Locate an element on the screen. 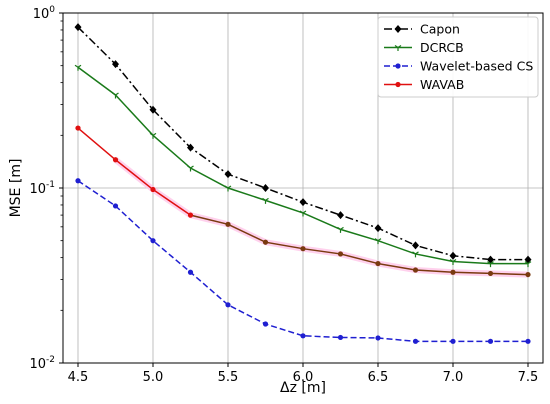 The height and width of the screenshot is (404, 550). x-tick-label: 7.5 is located at coordinates (528, 377).